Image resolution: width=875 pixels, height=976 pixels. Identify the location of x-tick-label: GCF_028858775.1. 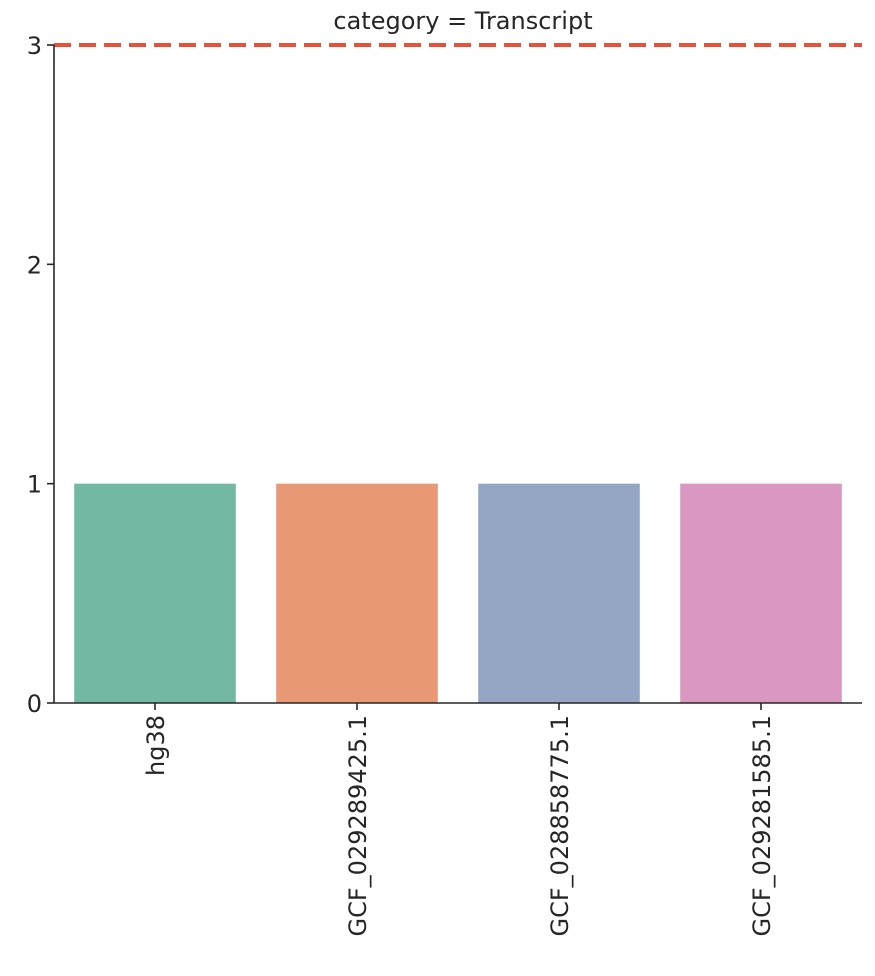
(560, 825).